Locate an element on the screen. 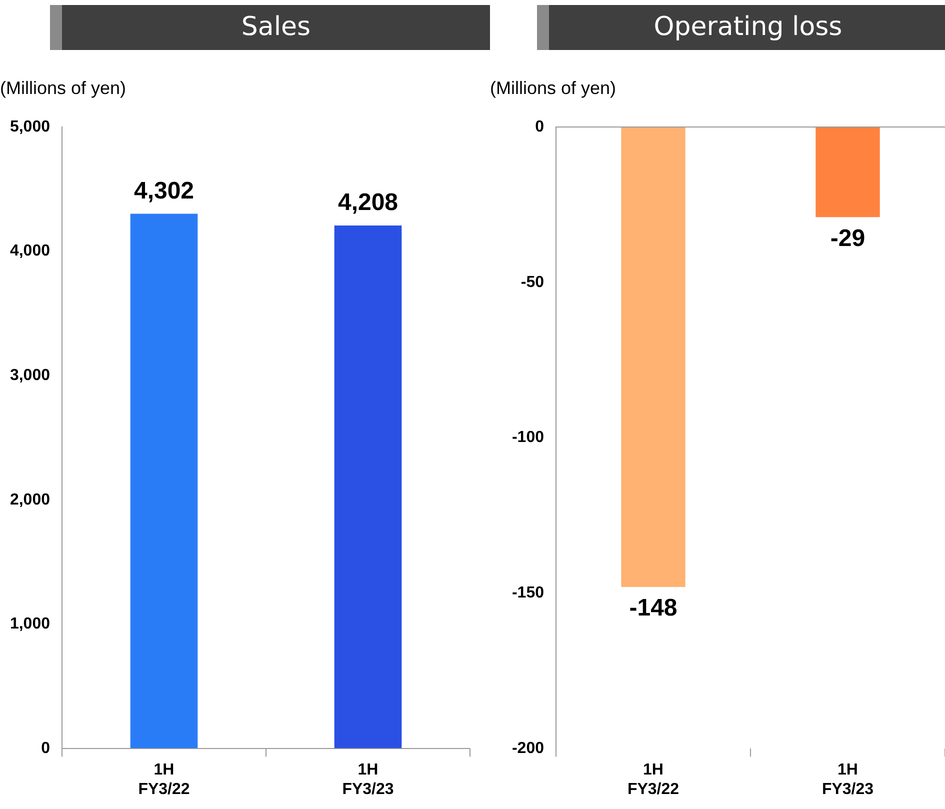  y-tick-label: 3,000 is located at coordinates (30, 375).